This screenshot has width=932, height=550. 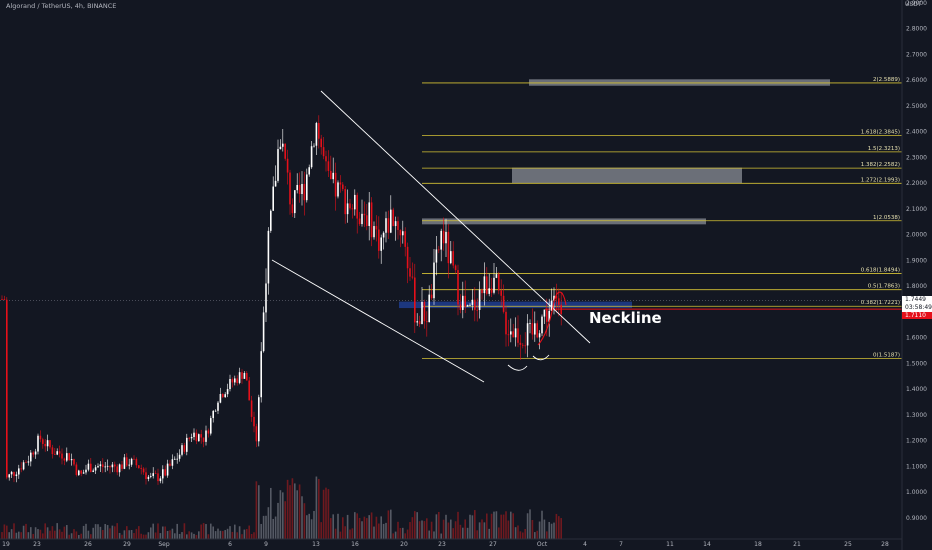 What do you see at coordinates (281, 507) in the screenshot?
I see `volume-bars` at bounding box center [281, 507].